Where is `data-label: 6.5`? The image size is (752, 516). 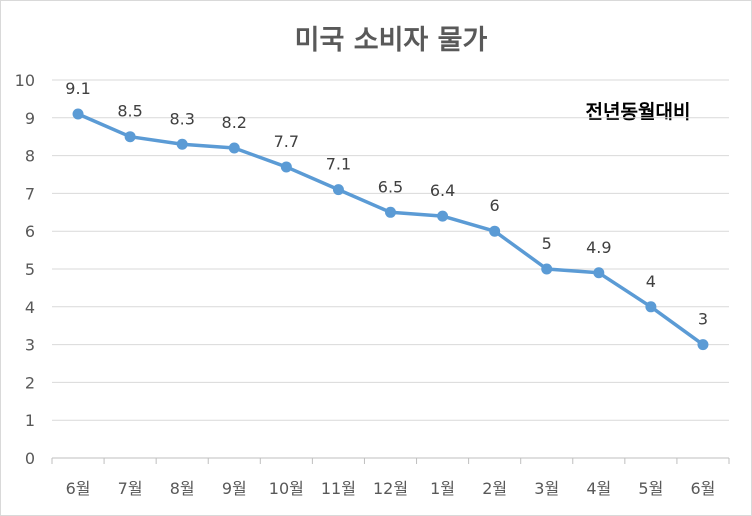
data-label: 6.5 is located at coordinates (390, 186).